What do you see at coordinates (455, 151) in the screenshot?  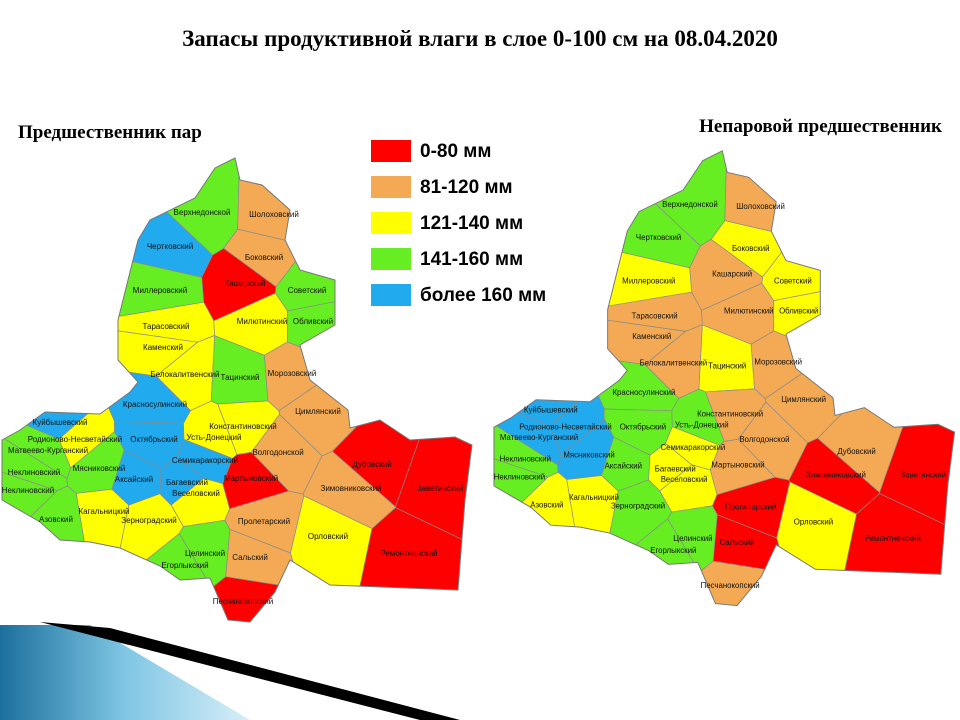 I see `legend-label: 0-80 мм` at bounding box center [455, 151].